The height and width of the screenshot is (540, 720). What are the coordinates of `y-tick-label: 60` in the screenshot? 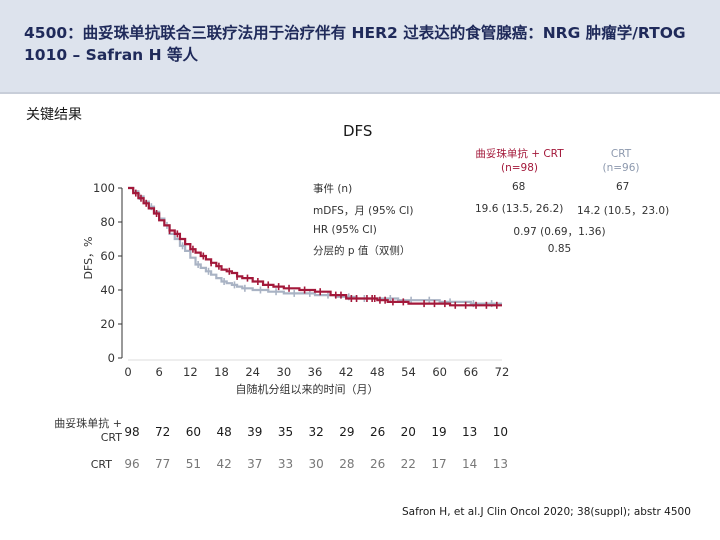 It's located at (107, 256).